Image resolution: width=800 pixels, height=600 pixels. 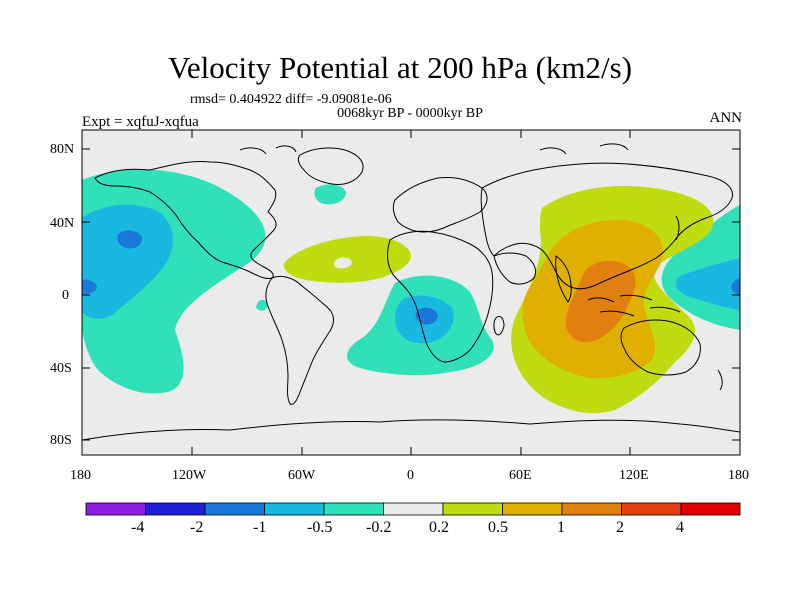 I want to click on map-title: Velocity Potential at 200 hPa (km2/s), so click(x=400, y=67).